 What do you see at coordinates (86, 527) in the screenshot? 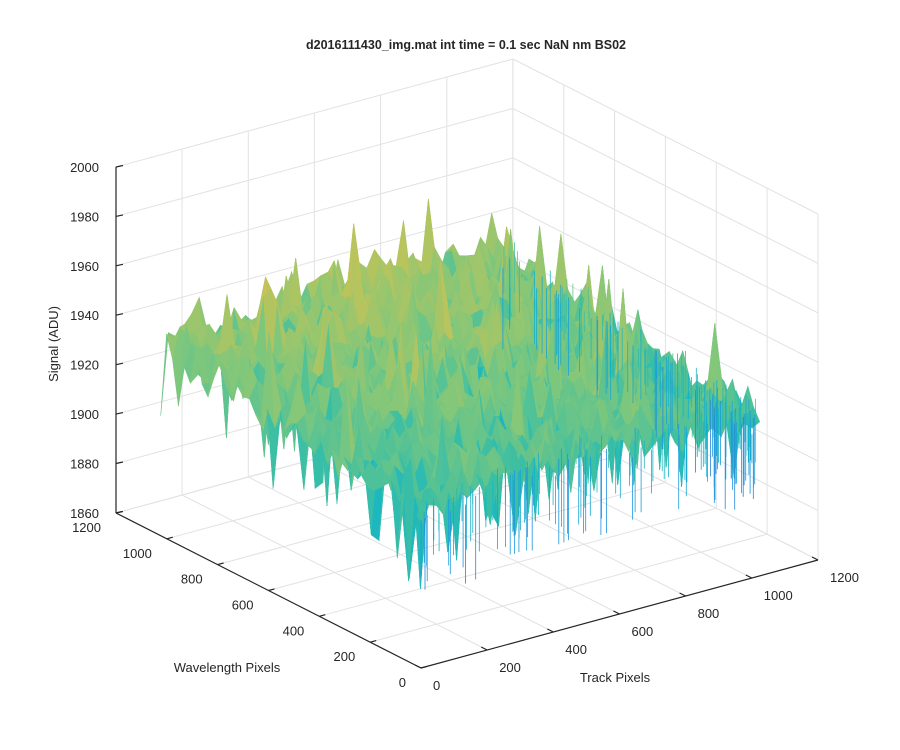
I see `wavelength-tick-label: 1200` at bounding box center [86, 527].